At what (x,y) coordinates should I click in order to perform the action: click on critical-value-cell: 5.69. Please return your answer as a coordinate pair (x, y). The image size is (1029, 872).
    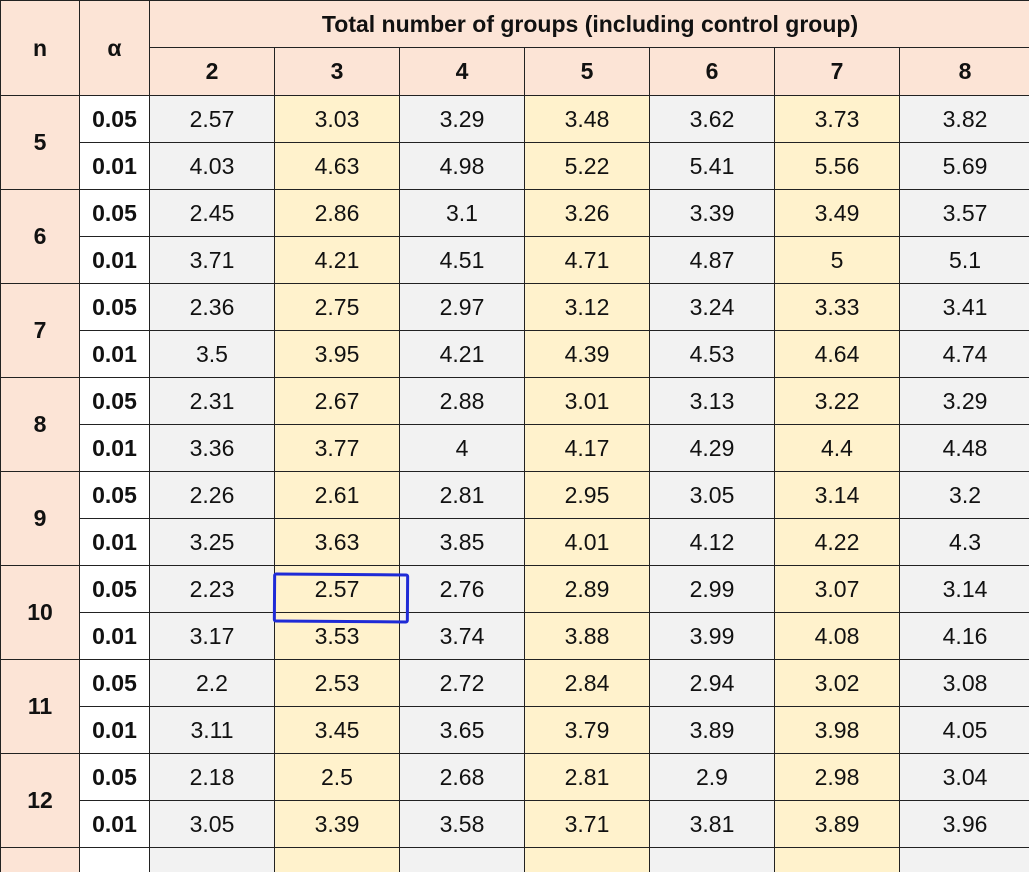
    Looking at the image, I should click on (963, 166).